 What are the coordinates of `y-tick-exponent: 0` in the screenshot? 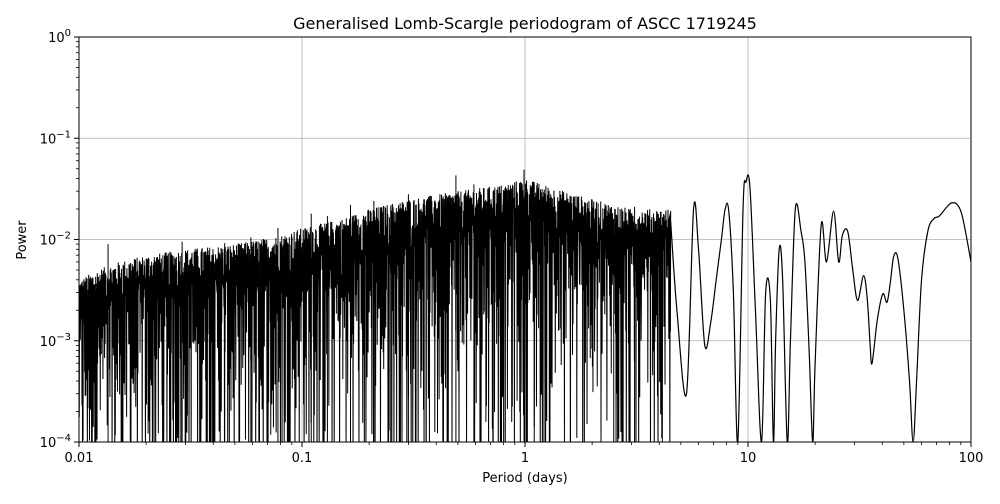 It's located at (68, 33).